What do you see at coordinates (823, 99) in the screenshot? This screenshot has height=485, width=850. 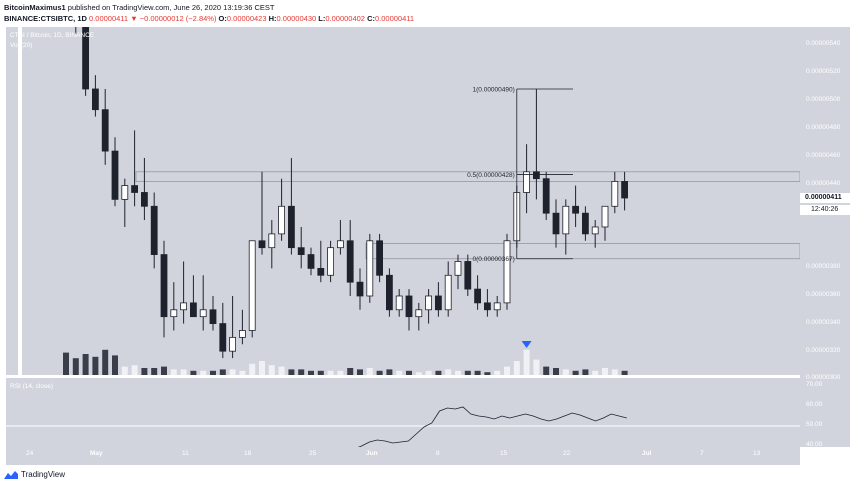 I see `price-tick-label: 0.00000500` at bounding box center [823, 99].